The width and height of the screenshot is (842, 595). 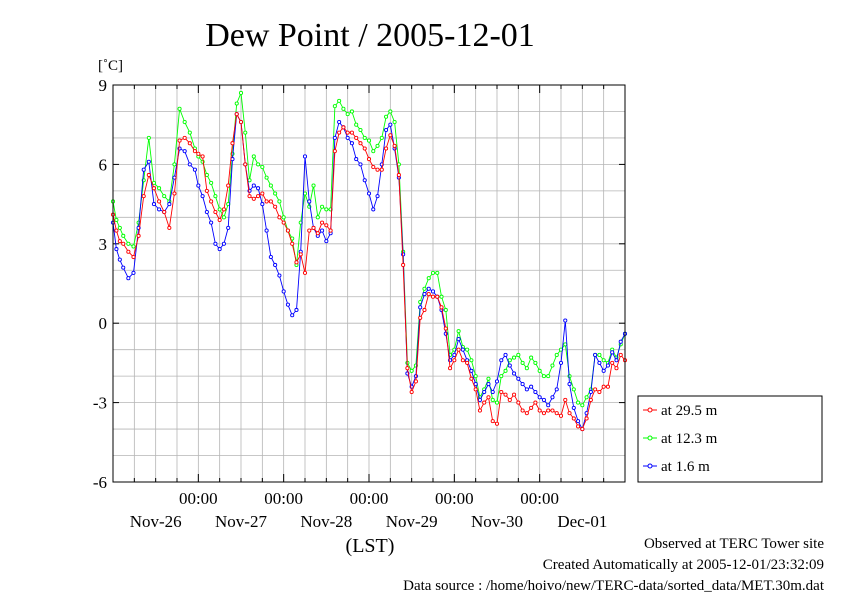 I want to click on legend-box, so click(x=730, y=439).